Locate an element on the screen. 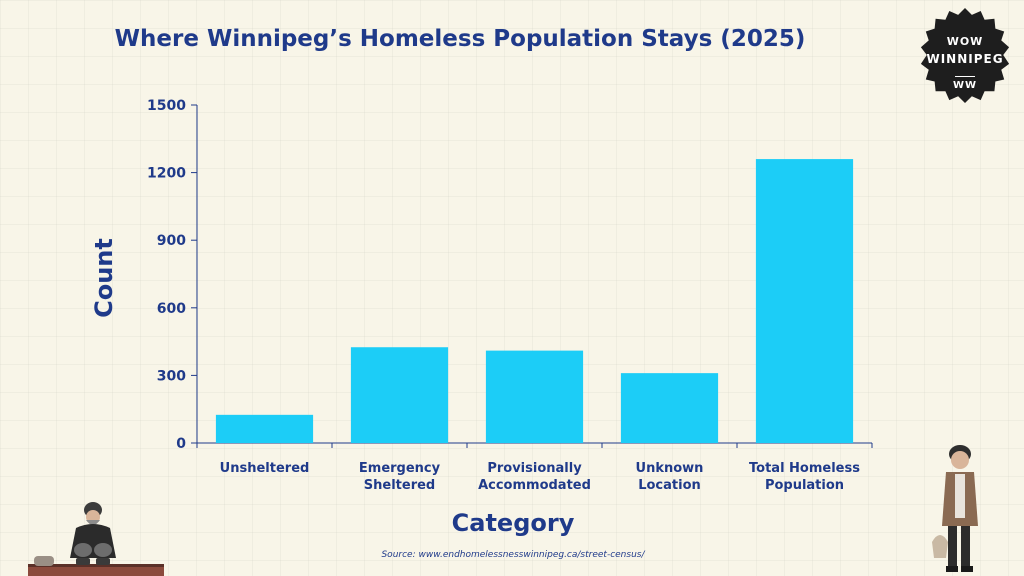 This screenshot has height=576, width=1024. x-tick-label: Emergency is located at coordinates (400, 468).